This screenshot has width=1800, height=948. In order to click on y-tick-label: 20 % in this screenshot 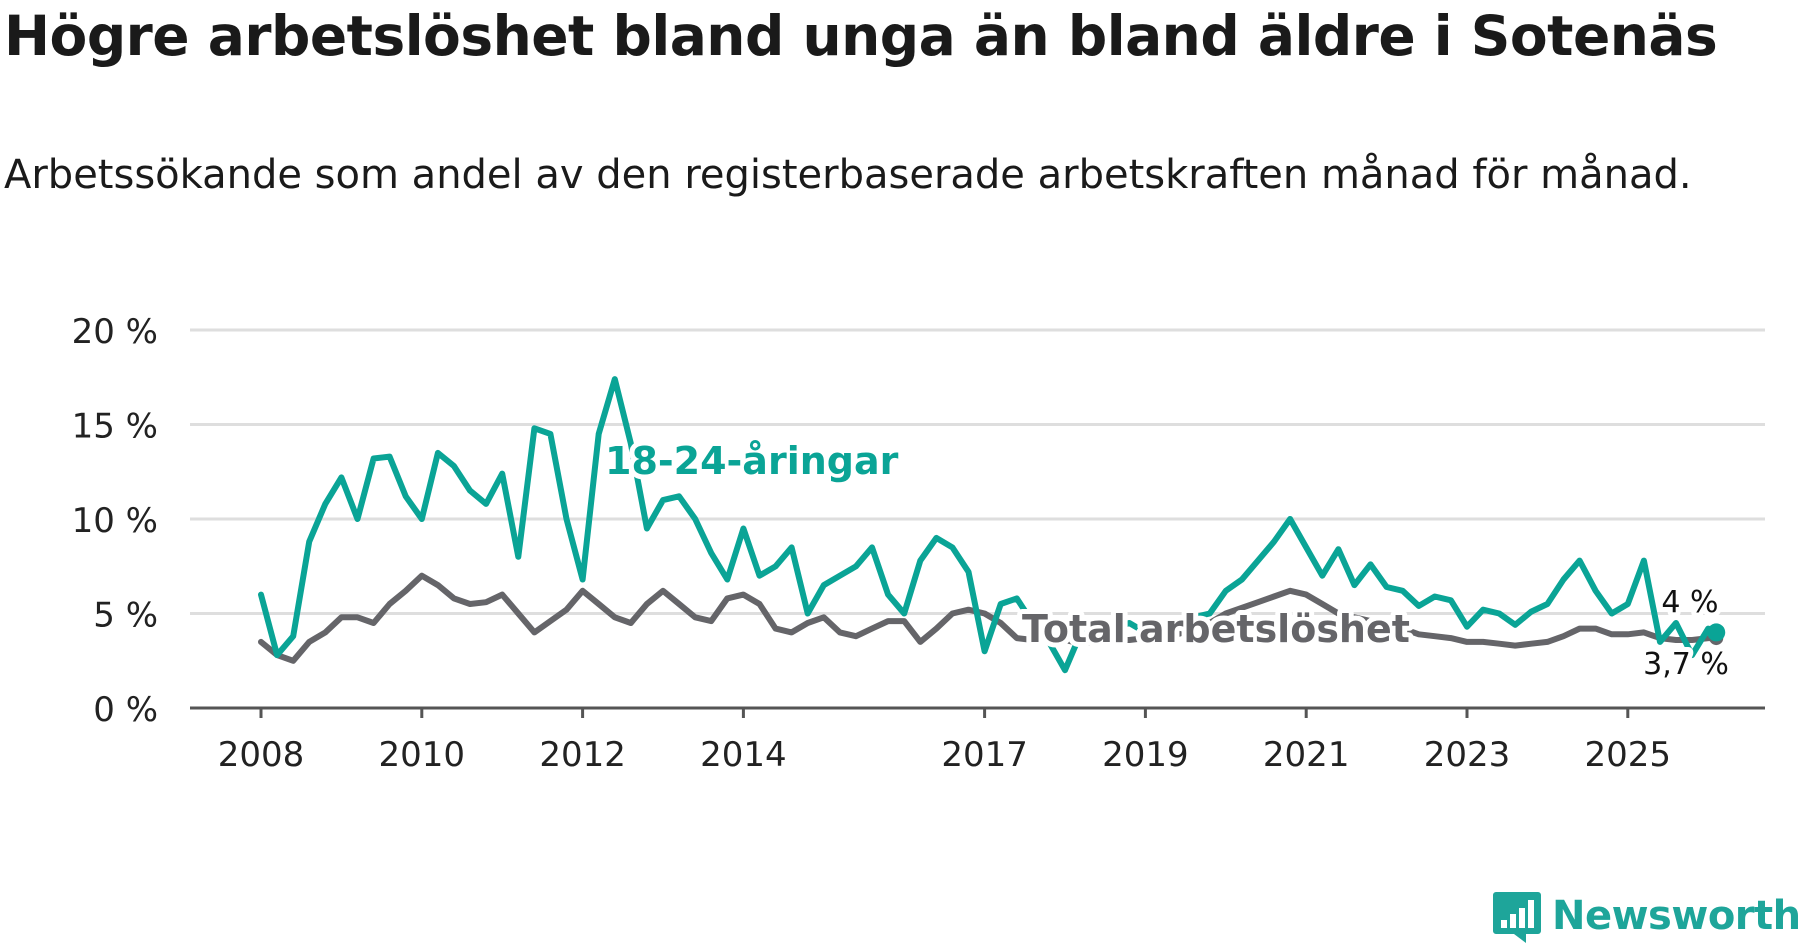, I will do `click(115, 332)`.